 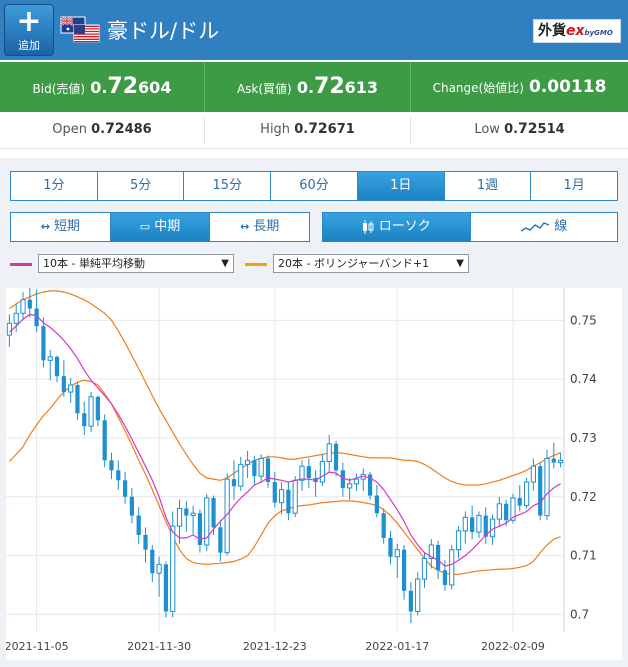 I want to click on candlestick-icon, so click(x=368, y=226).